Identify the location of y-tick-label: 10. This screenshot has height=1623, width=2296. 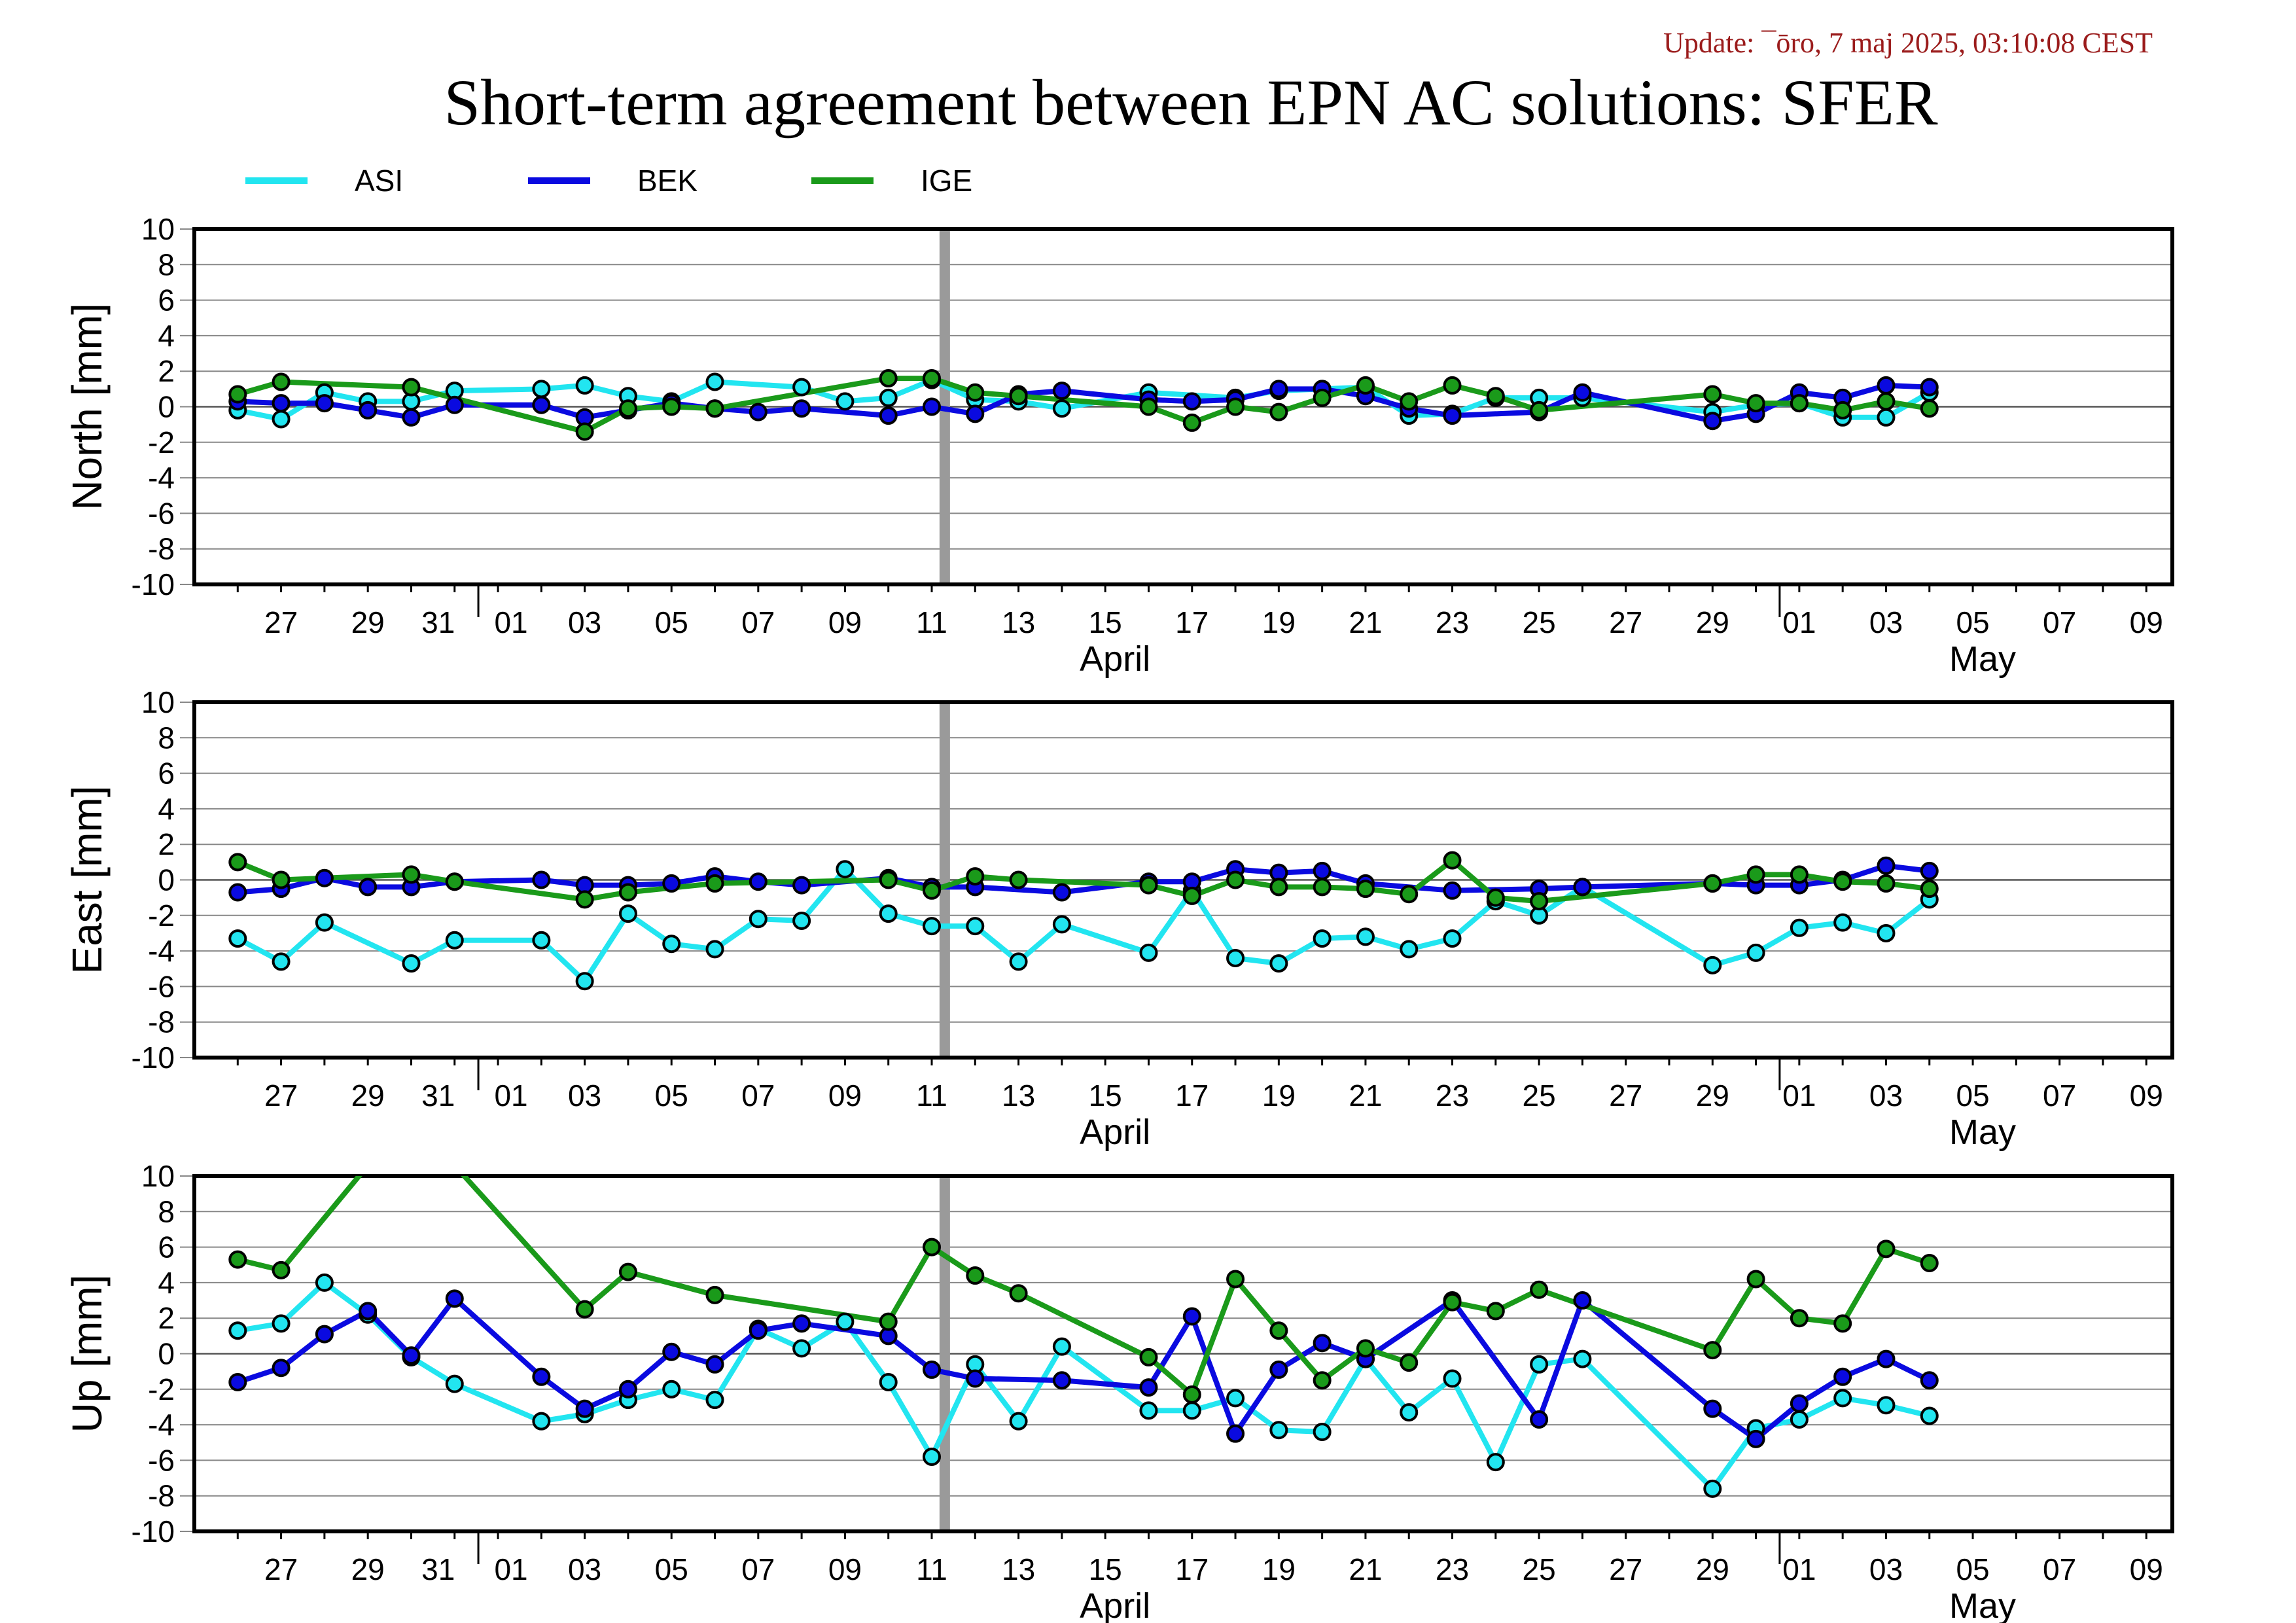
(158, 229).